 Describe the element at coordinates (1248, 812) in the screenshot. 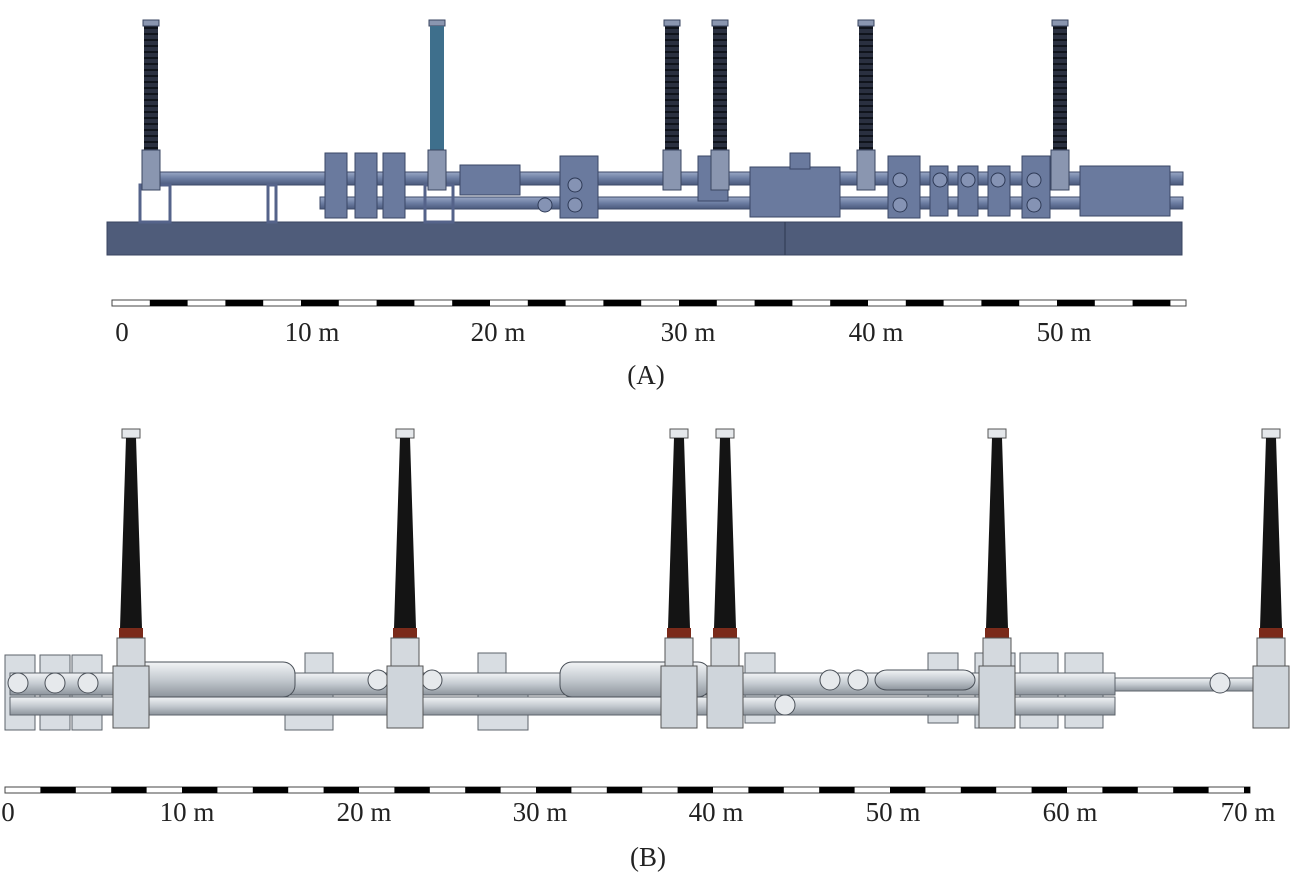

I see `scale-label: 70 m` at that location.